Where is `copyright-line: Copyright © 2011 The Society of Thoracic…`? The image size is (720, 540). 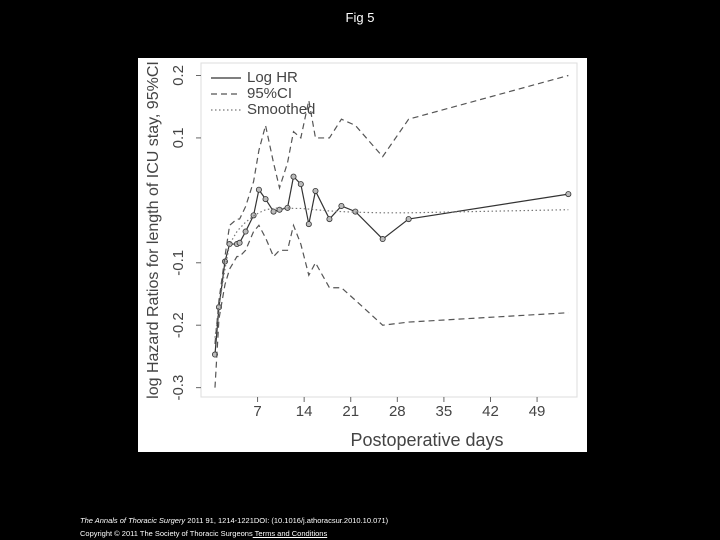 copyright-line: Copyright © 2011 The Society of Thoracic… is located at coordinates (203, 533).